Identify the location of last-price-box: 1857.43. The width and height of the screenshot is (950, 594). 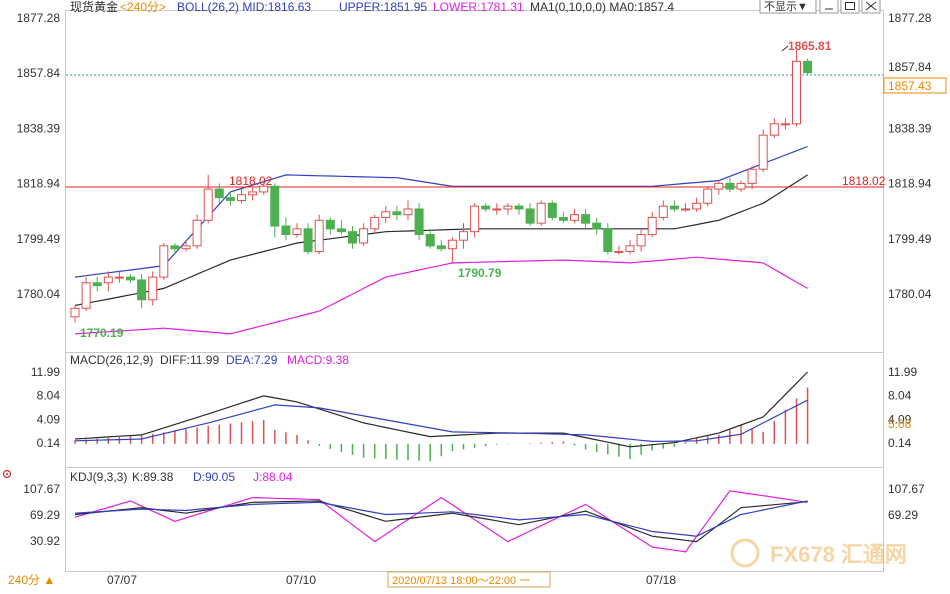
(915, 85).